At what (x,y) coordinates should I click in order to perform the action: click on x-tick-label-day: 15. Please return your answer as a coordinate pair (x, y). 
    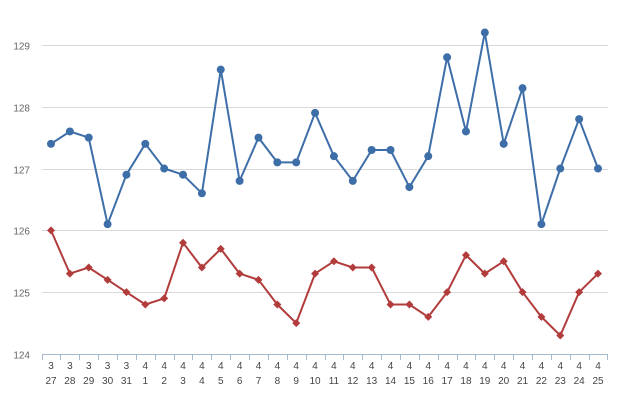
    Looking at the image, I should click on (410, 381).